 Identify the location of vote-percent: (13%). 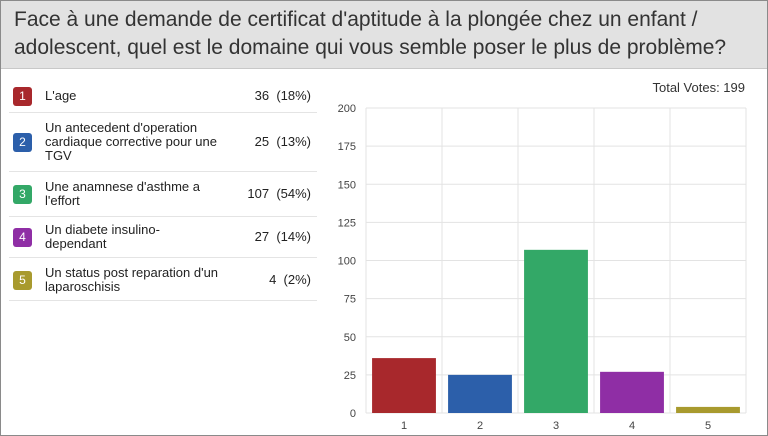
(293, 141).